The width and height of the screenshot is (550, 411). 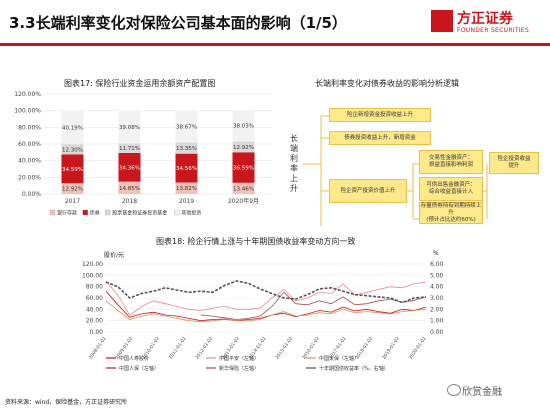 What do you see at coordinates (243, 201) in the screenshot?
I see `fig17-xtick: 2020年9月` at bounding box center [243, 201].